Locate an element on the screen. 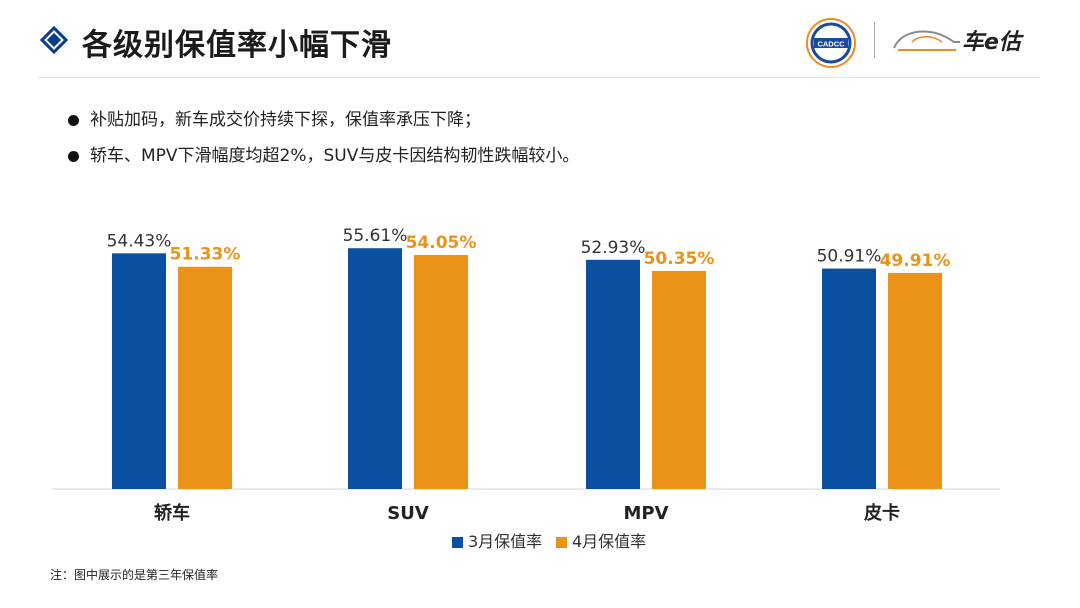 The image size is (1080, 608). brand-logo-text: 车e估 is located at coordinates (991, 42).